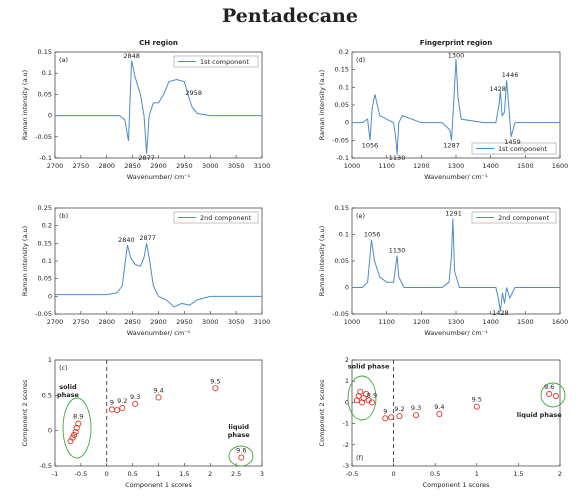 This screenshot has width=579, height=498. I want to click on peak-label: 1287, so click(451, 146).